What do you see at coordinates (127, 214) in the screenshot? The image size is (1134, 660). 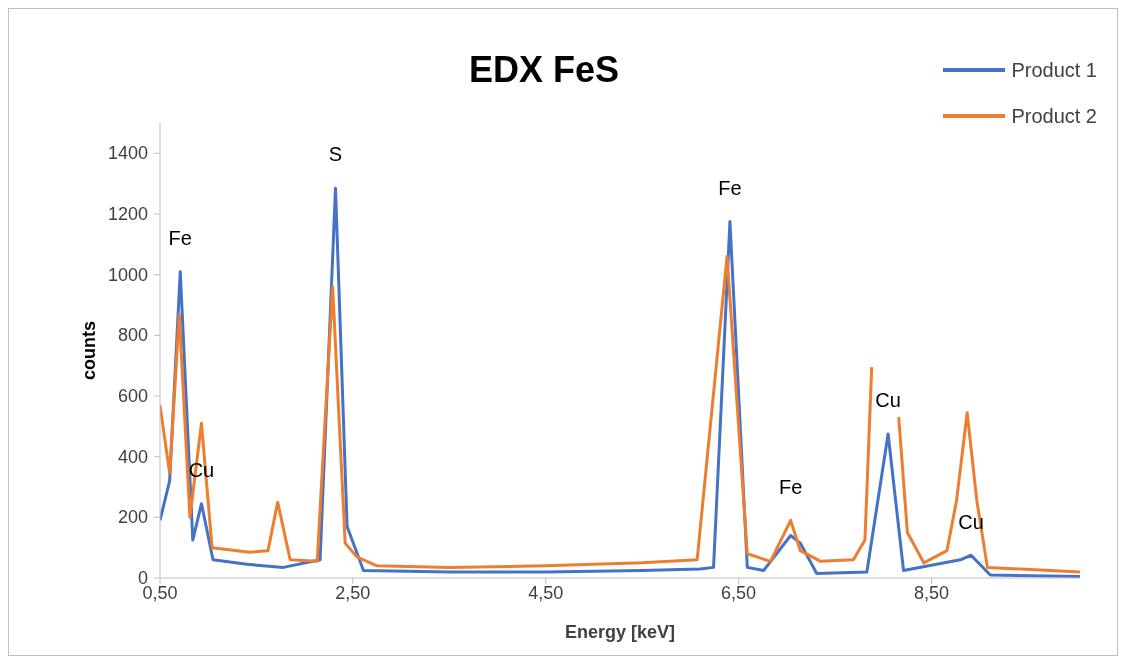 I see `y-tick-label: 1200` at bounding box center [127, 214].